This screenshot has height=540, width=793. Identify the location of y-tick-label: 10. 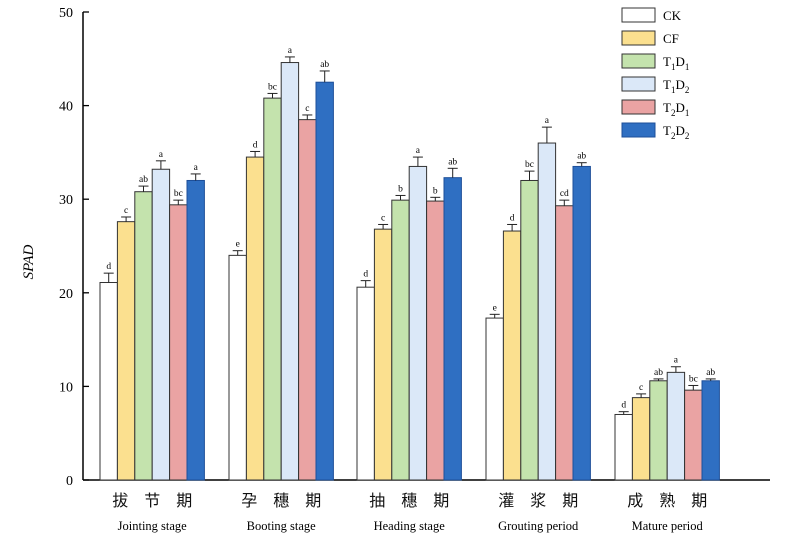
(66, 387).